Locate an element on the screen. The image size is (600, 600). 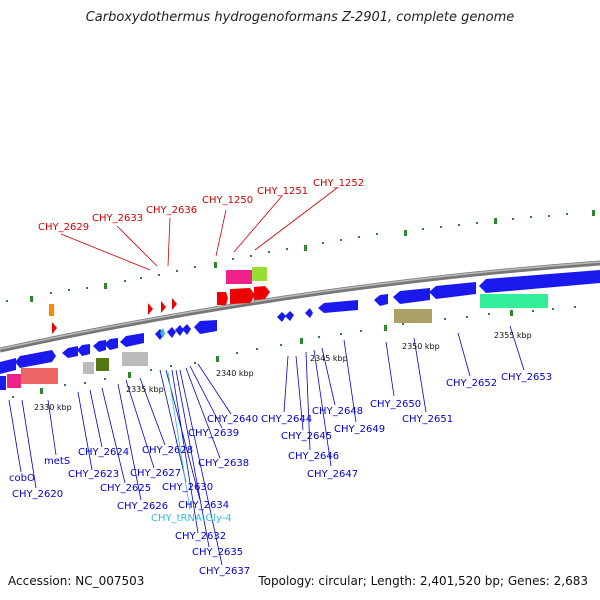
forward-leader-lines is located at coordinates (199, 229).